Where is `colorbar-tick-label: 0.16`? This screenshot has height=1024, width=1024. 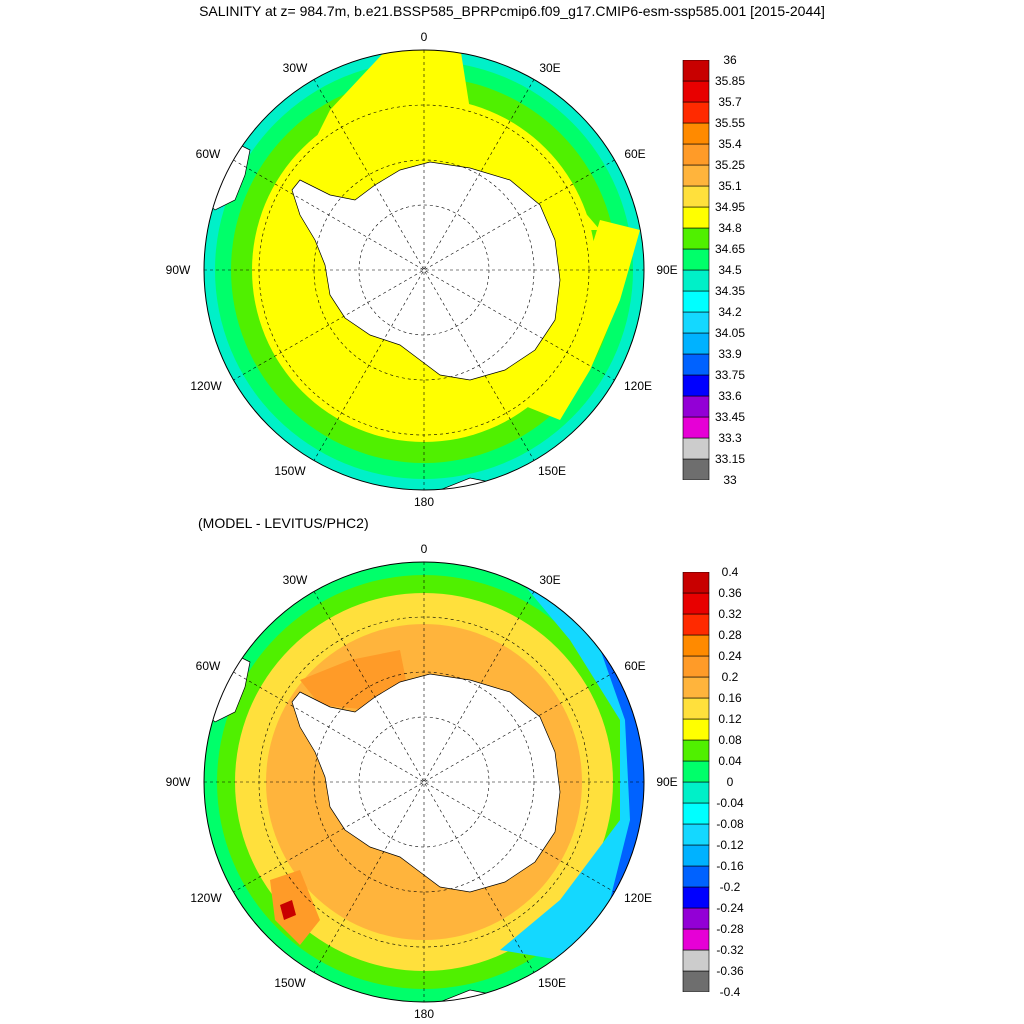 colorbar-tick-label: 0.16 is located at coordinates (730, 698).